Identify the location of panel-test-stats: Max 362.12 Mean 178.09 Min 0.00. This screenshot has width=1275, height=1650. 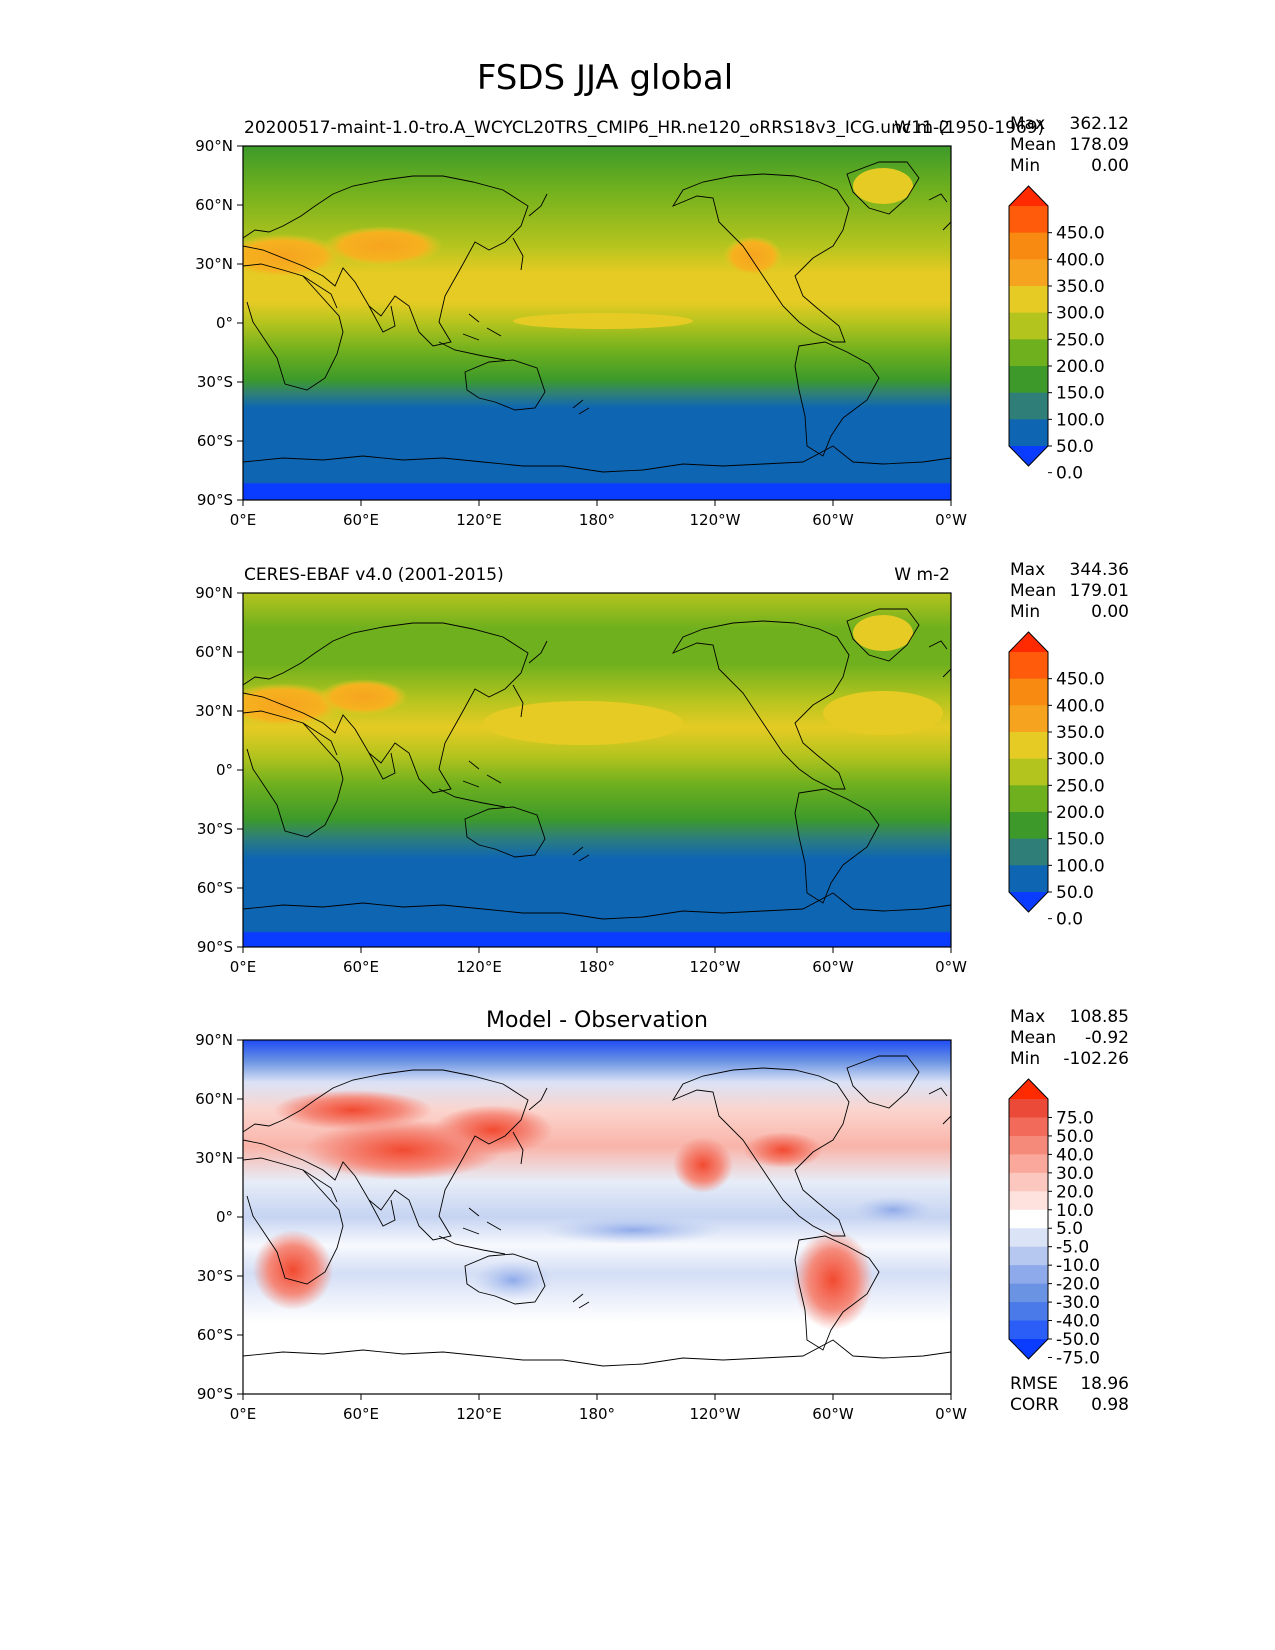
(1069, 145).